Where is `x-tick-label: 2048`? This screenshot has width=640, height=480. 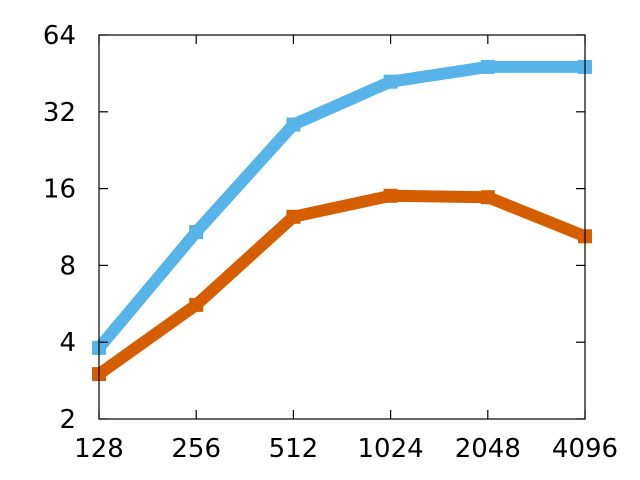
x-tick-label: 2048 is located at coordinates (488, 449).